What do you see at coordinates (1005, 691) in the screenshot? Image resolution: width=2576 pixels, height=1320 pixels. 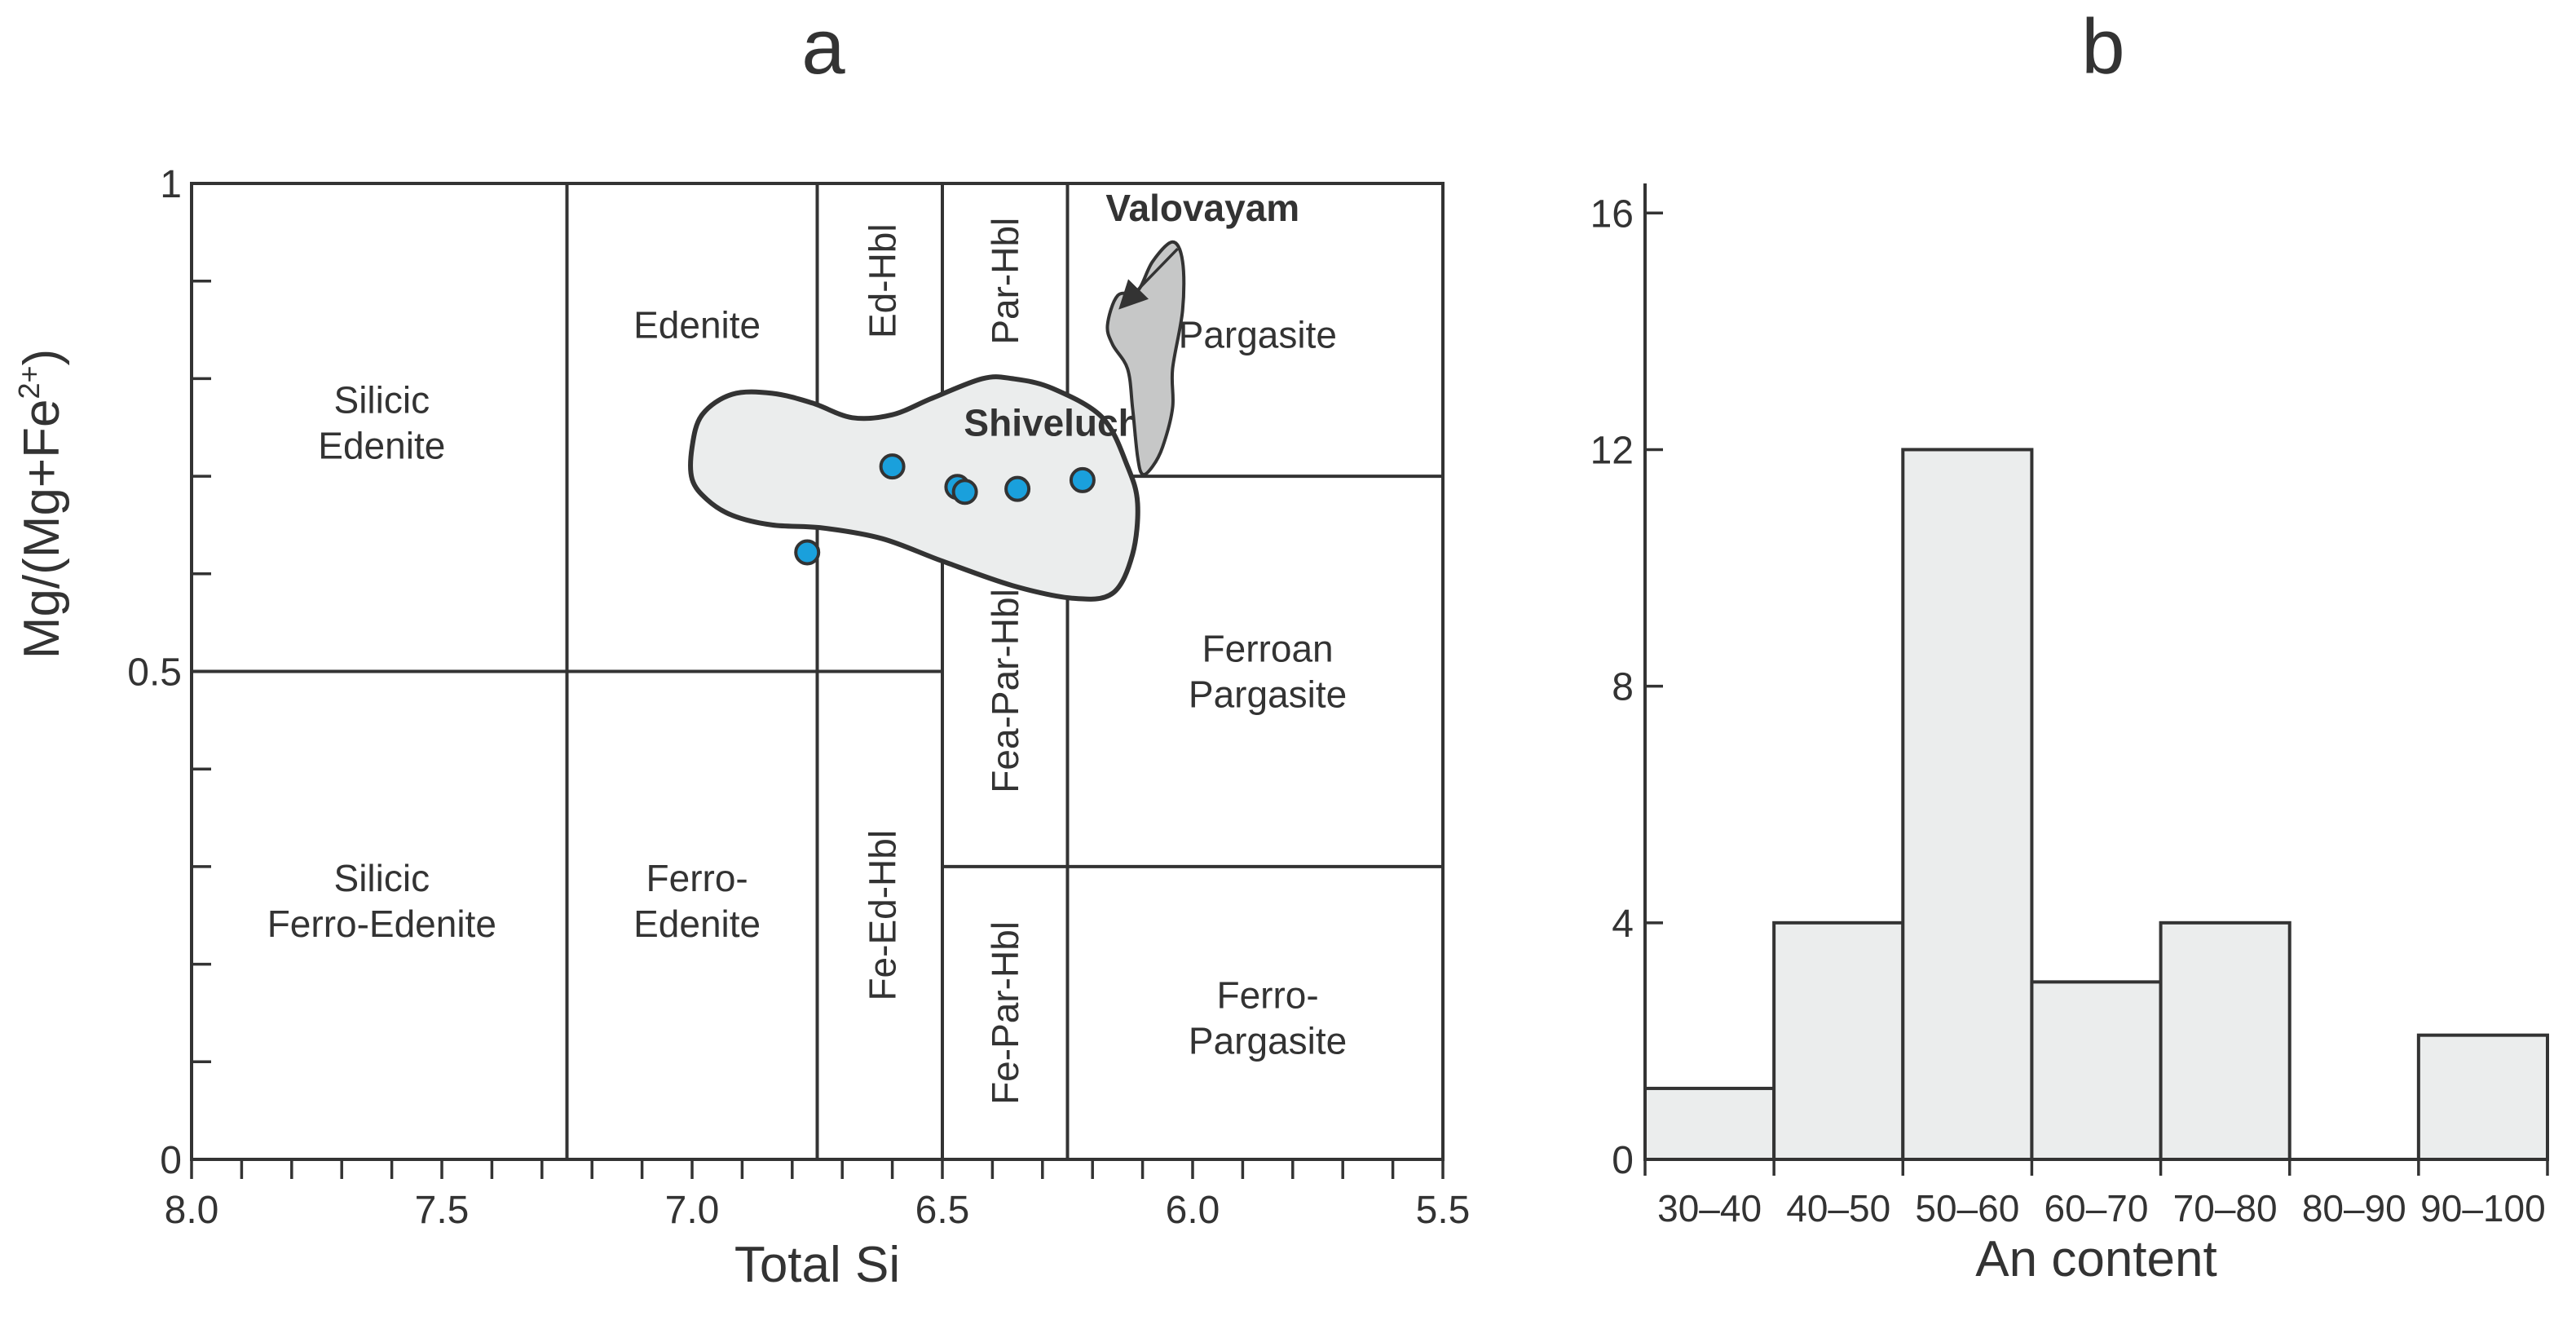 I see `field-label-fea-par-hbl: Fea-Par-Hbl` at bounding box center [1005, 691].